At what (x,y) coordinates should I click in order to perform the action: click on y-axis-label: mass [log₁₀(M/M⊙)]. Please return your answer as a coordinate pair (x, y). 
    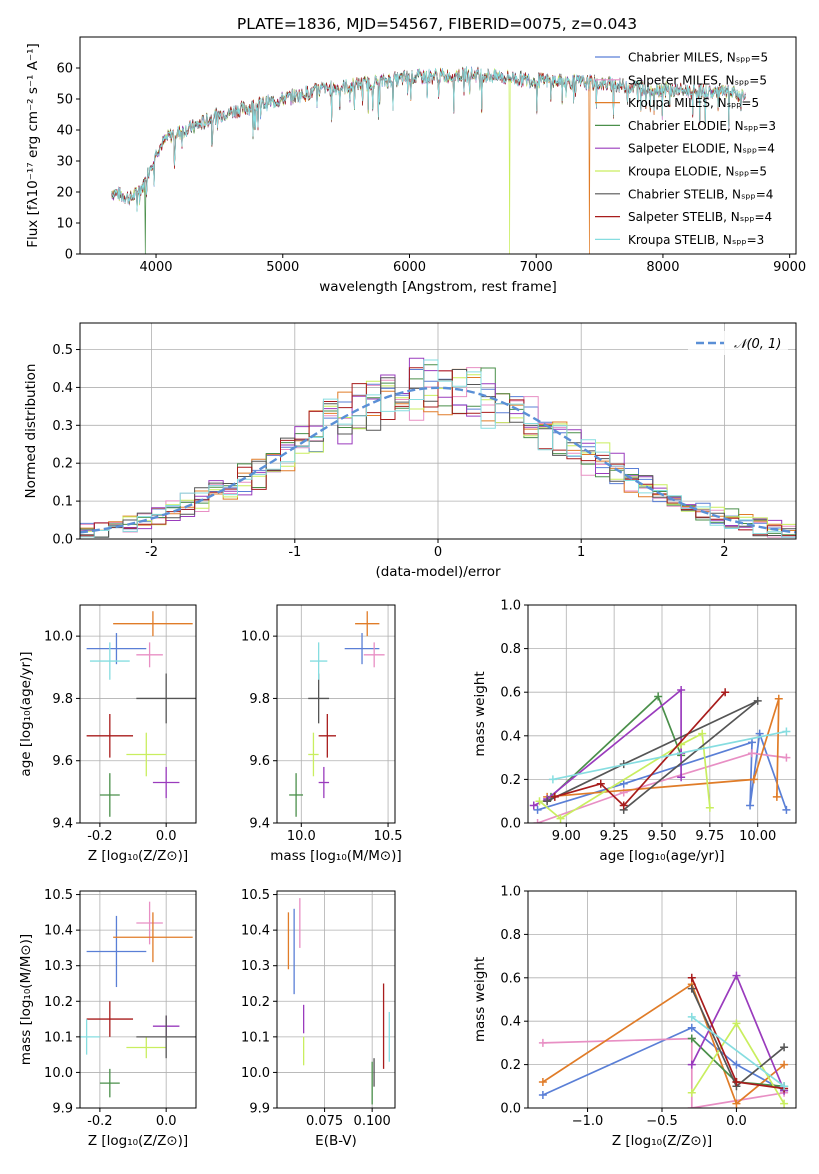
    Looking at the image, I should click on (26, 999).